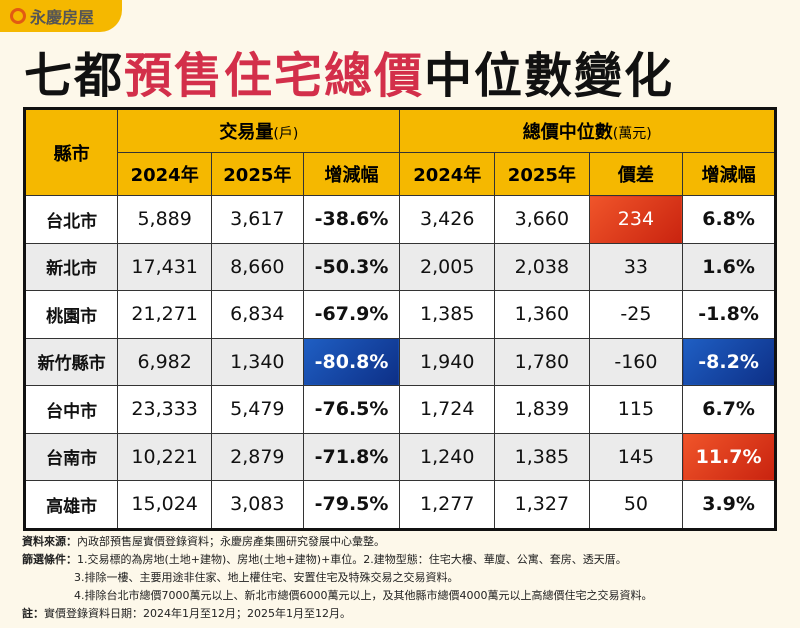 Image resolution: width=800 pixels, height=628 pixels. I want to click on logo-text: 永慶房屋, so click(62, 17).